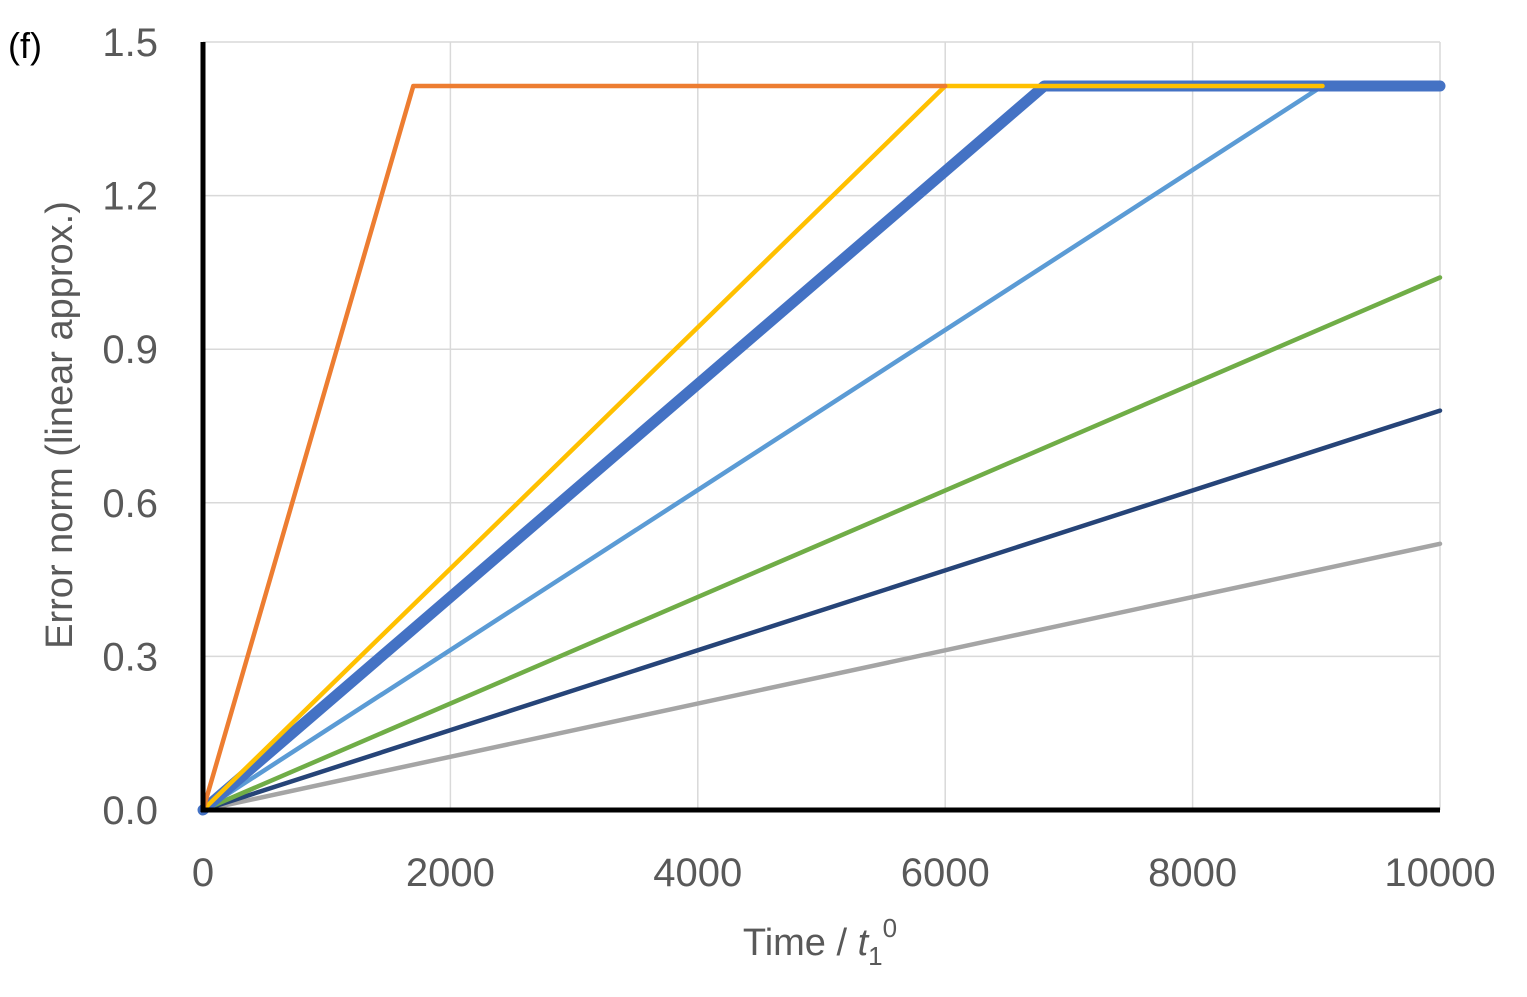  Describe the element at coordinates (130, 43) in the screenshot. I see `y-tick-label: 1.5` at that location.